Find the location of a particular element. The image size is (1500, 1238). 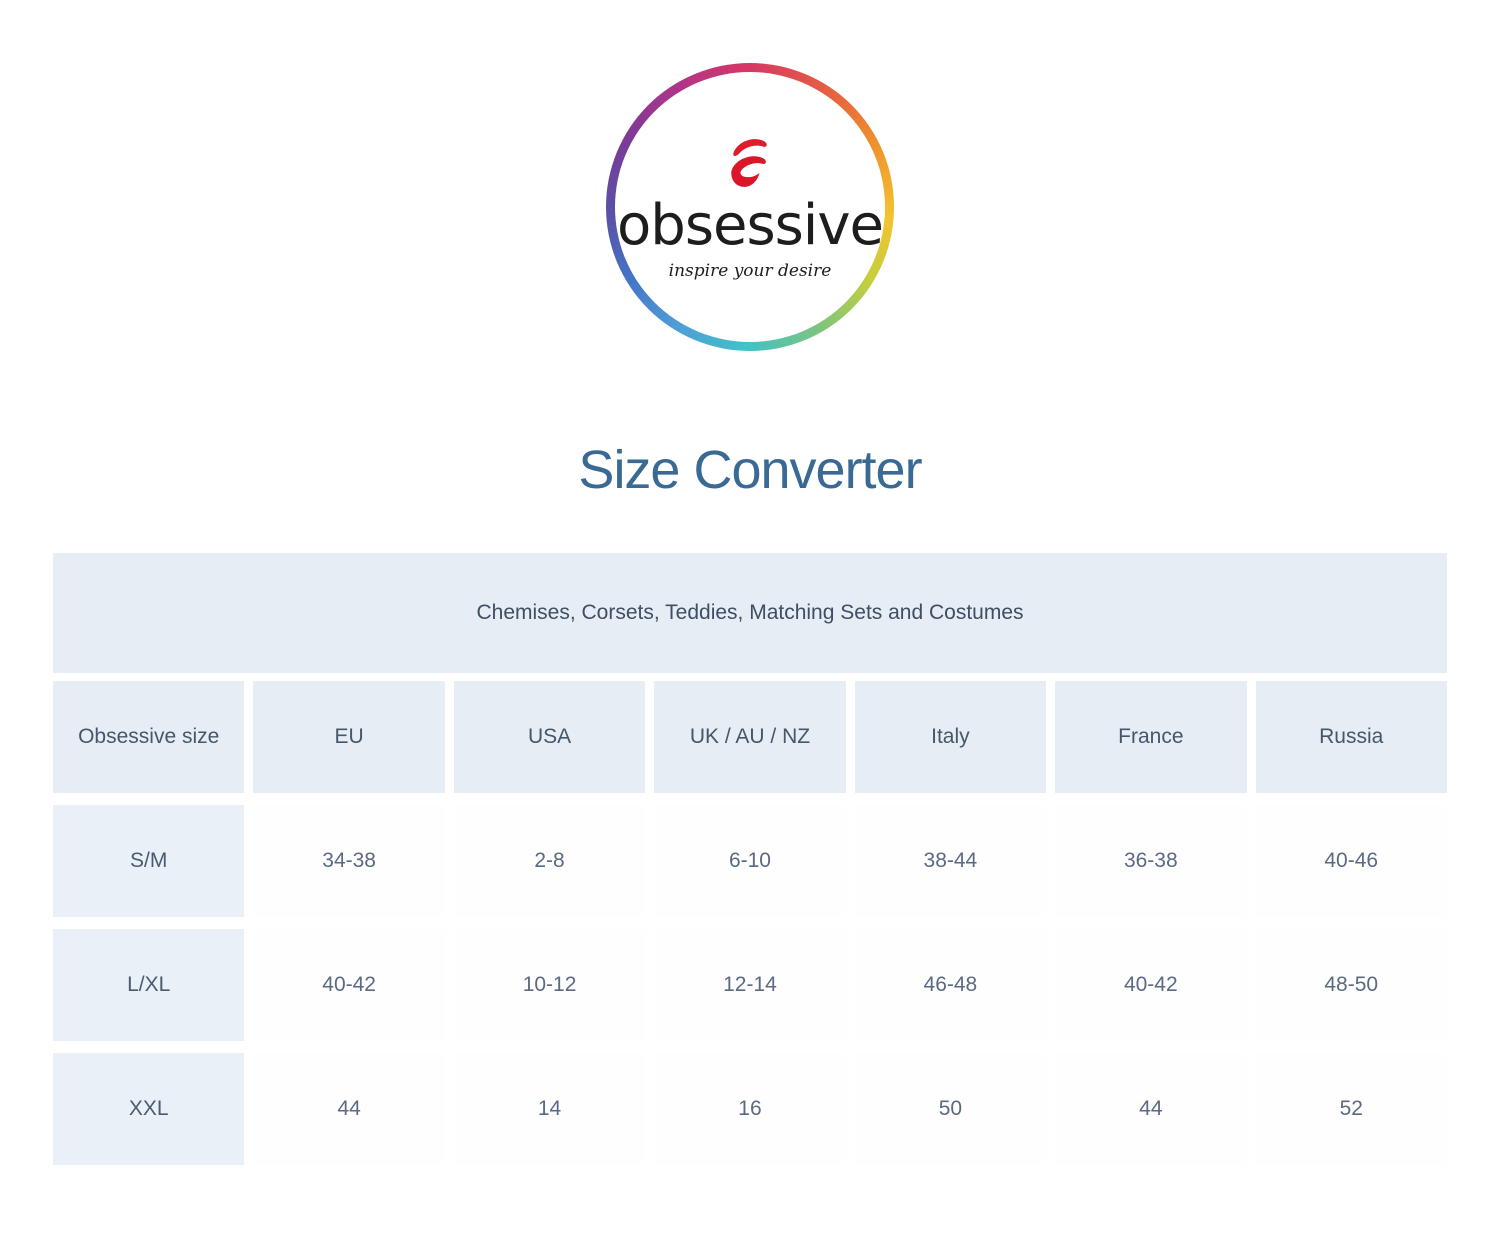

cell-xxl-uk-au-nz: 16 is located at coordinates (750, 1109).